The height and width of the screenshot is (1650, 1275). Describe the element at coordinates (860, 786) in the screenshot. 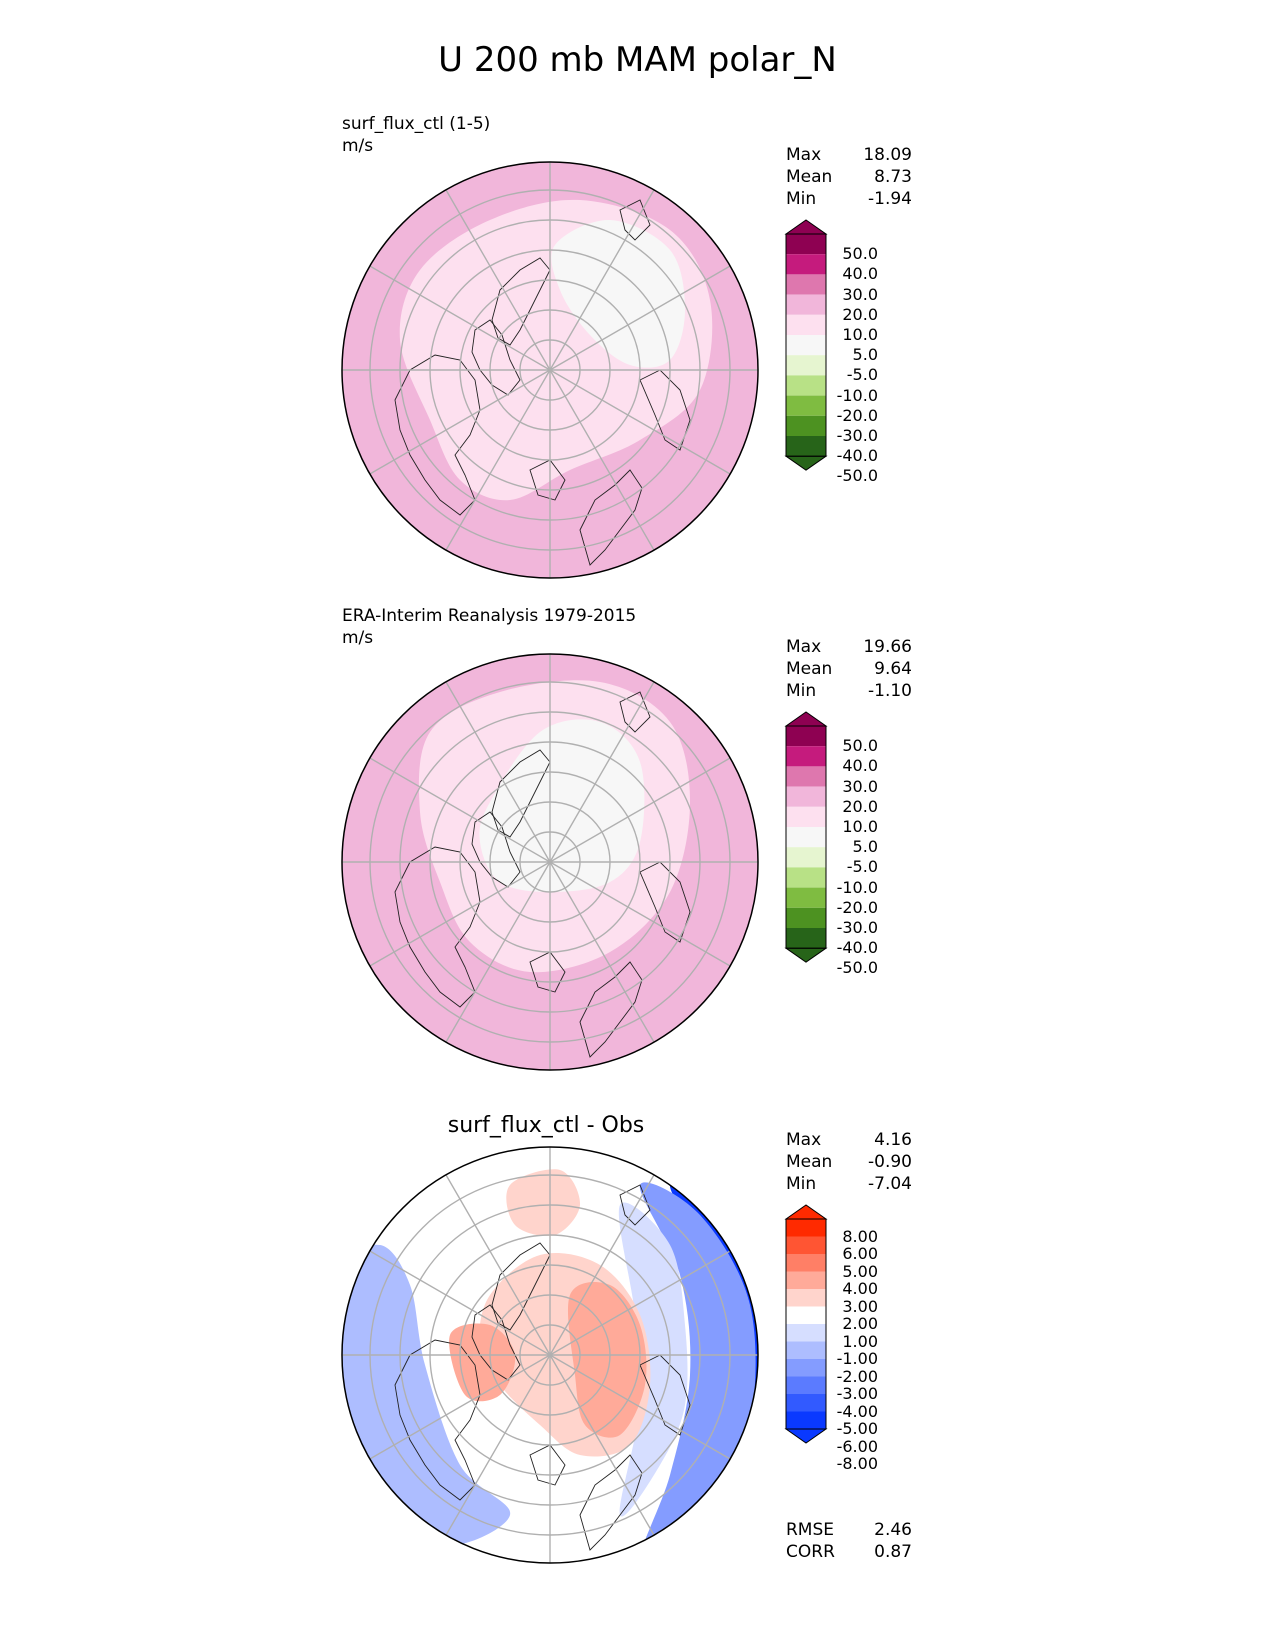

I see `colorbar-tick-label: 30.0` at that location.